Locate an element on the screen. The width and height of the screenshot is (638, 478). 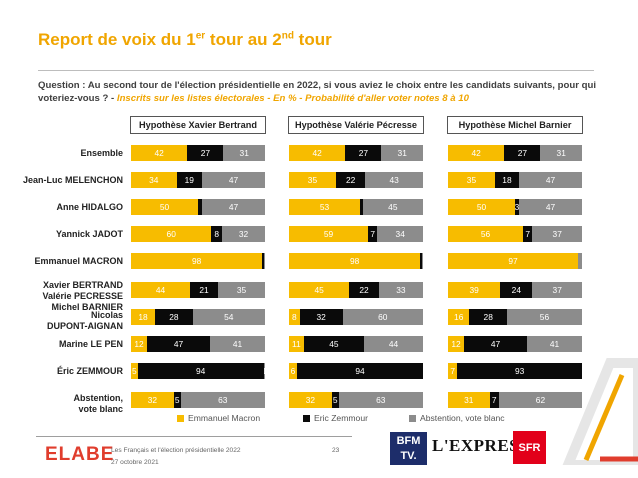
stacked-bar: 39 24 37 is located at coordinates (515, 290).